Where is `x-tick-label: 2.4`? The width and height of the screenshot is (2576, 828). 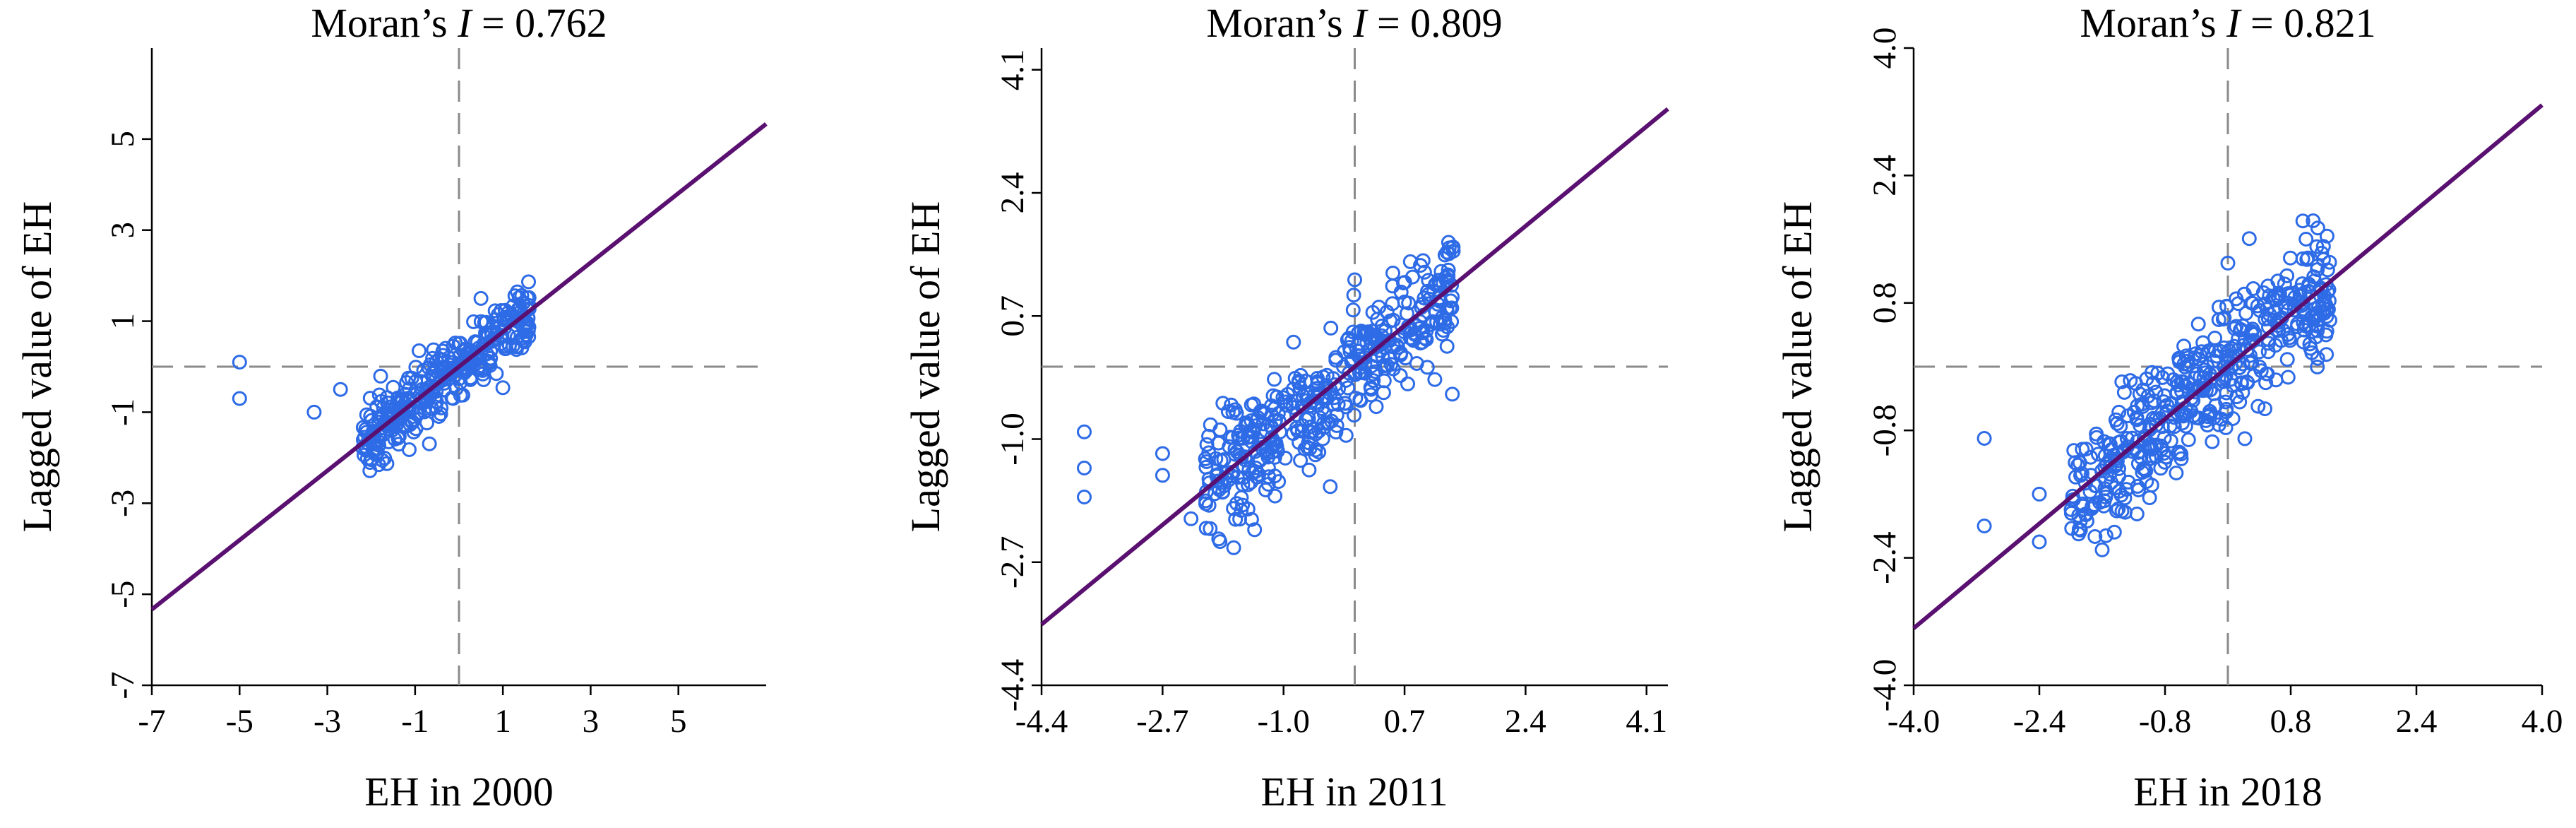
x-tick-label: 2.4 is located at coordinates (2417, 721).